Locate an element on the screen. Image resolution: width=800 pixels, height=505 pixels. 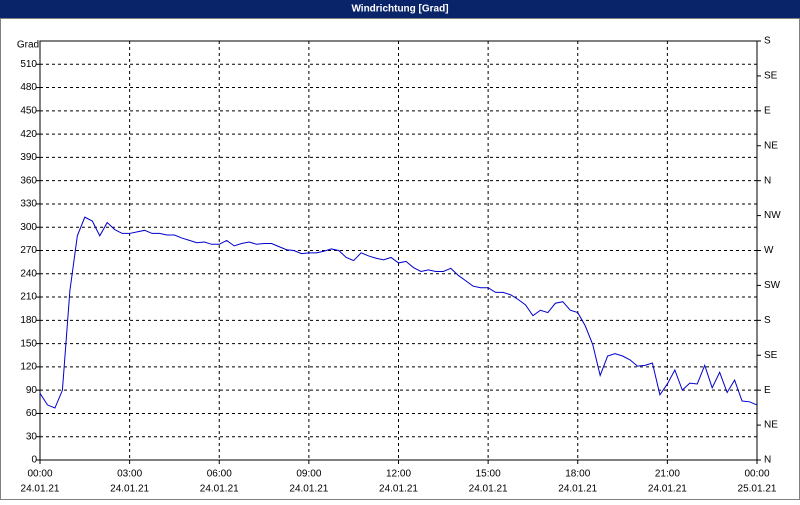
y2-tick-label: W is located at coordinates (769, 250).